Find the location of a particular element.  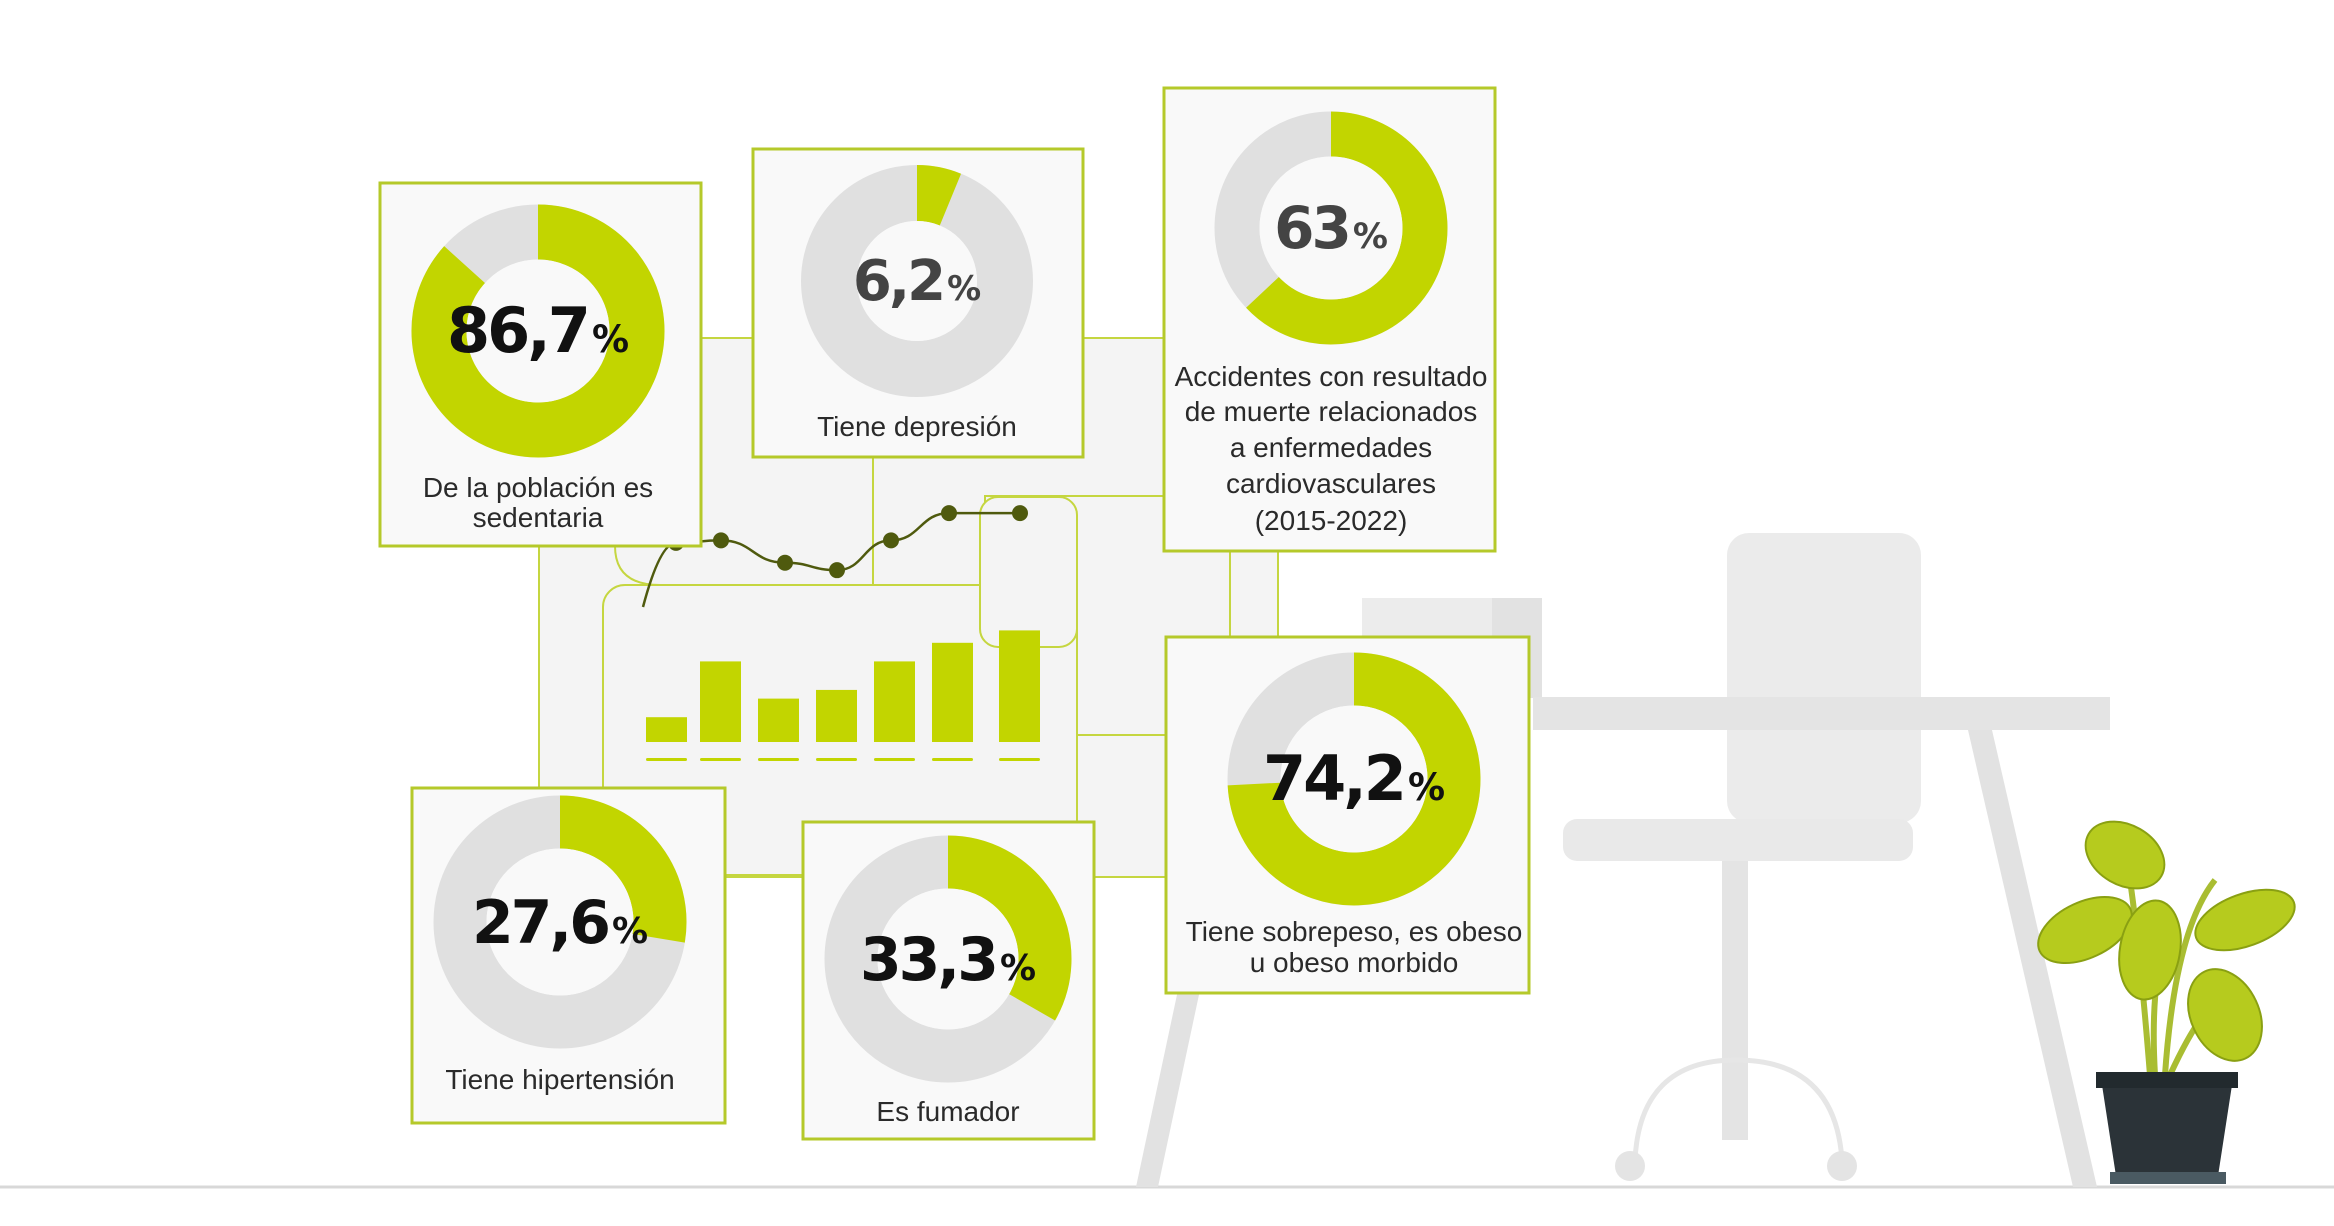

stat-card: 33,3 % Es fumador is located at coordinates (948, 980).